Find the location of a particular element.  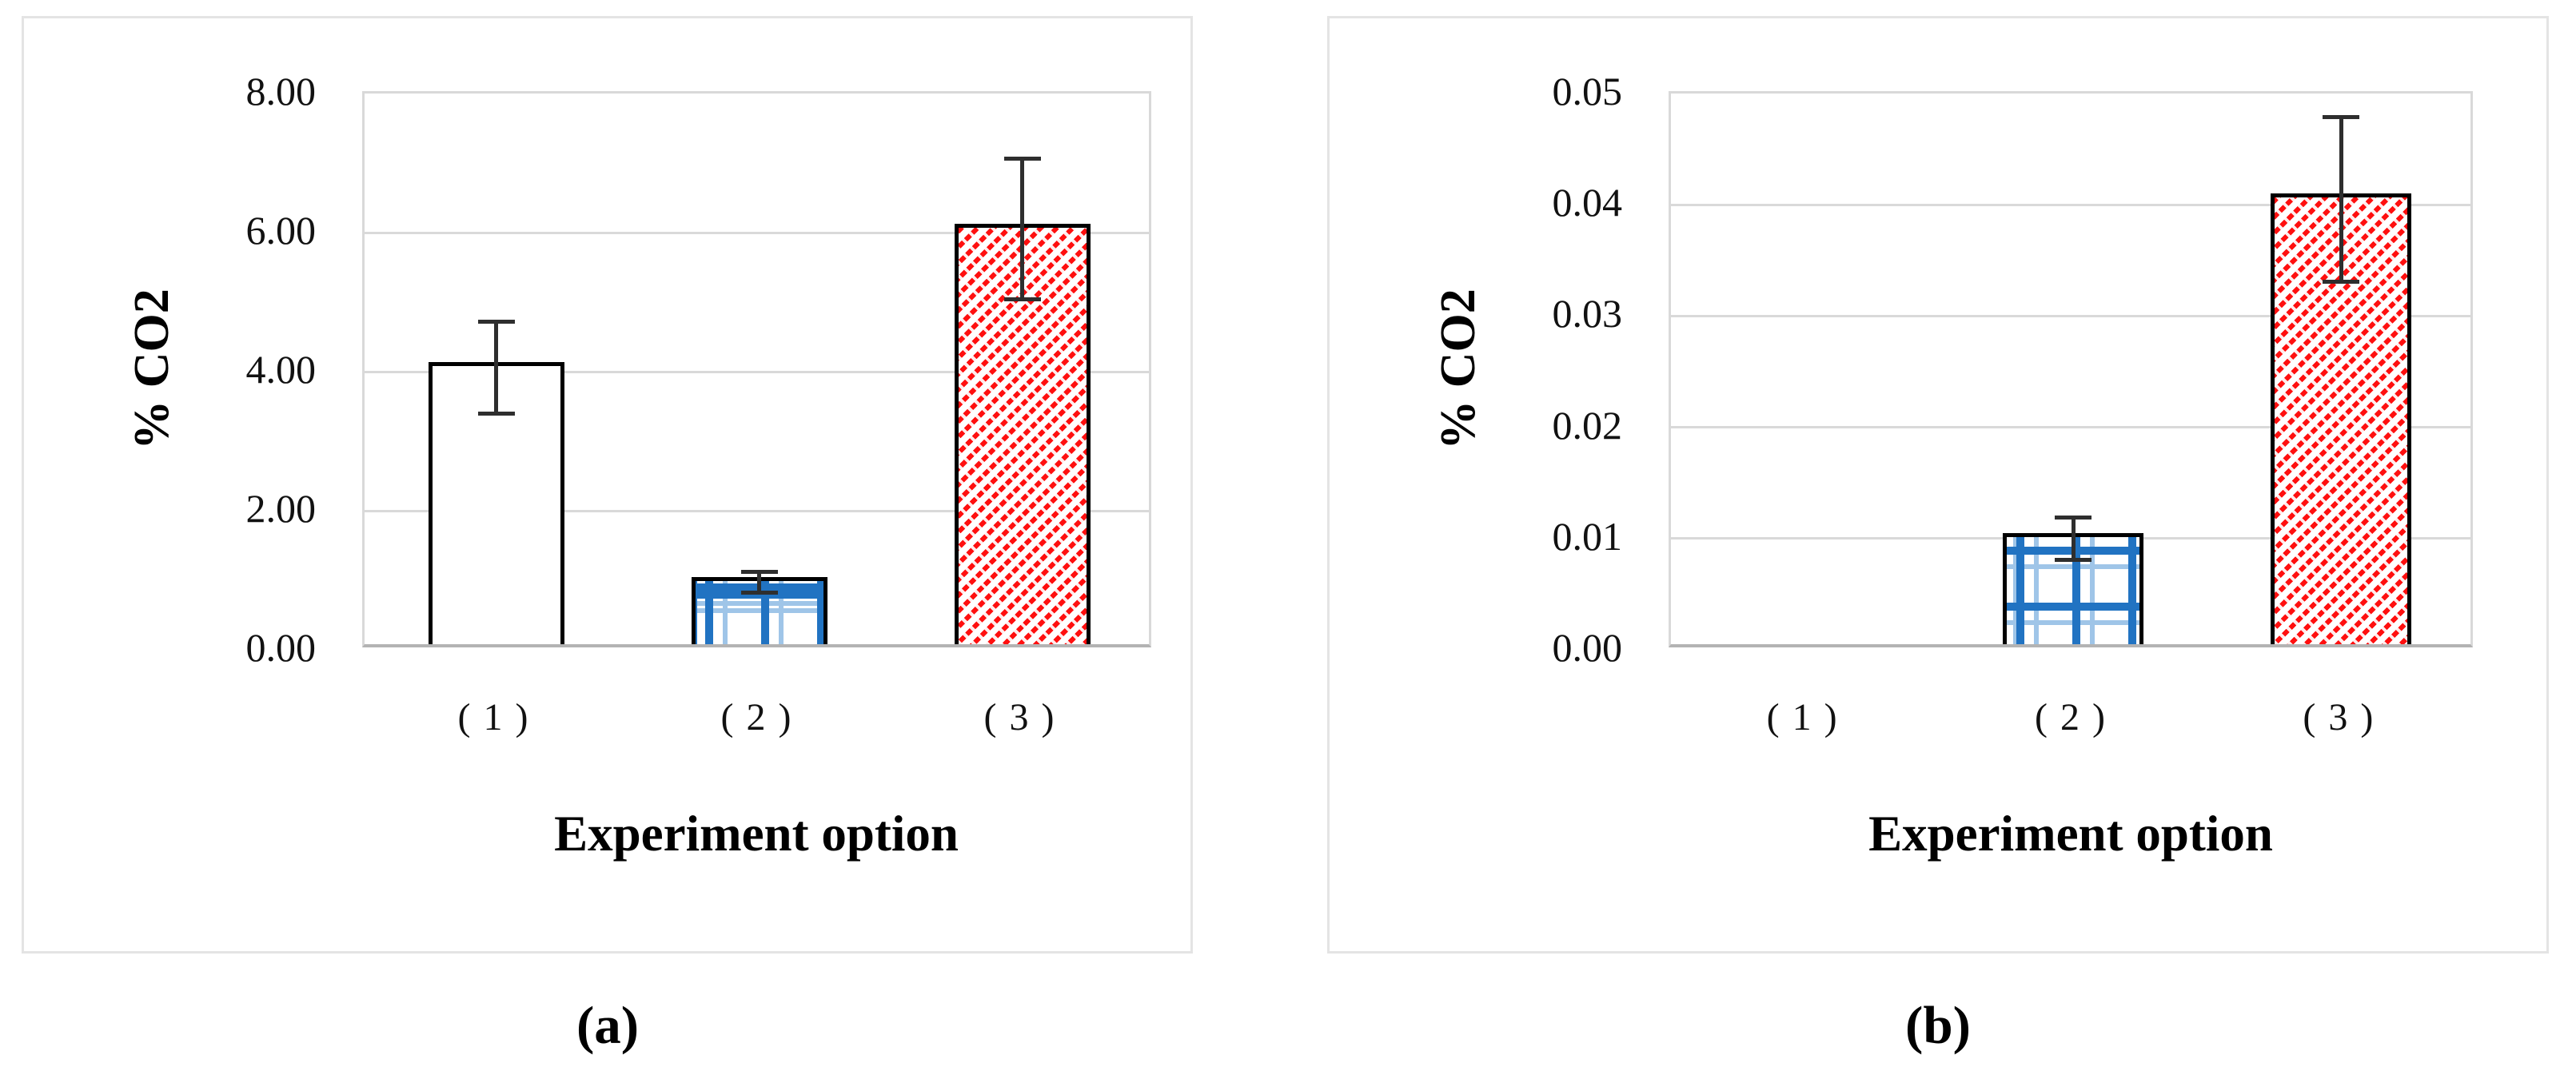

caption-b: (b) is located at coordinates (1938, 1025).